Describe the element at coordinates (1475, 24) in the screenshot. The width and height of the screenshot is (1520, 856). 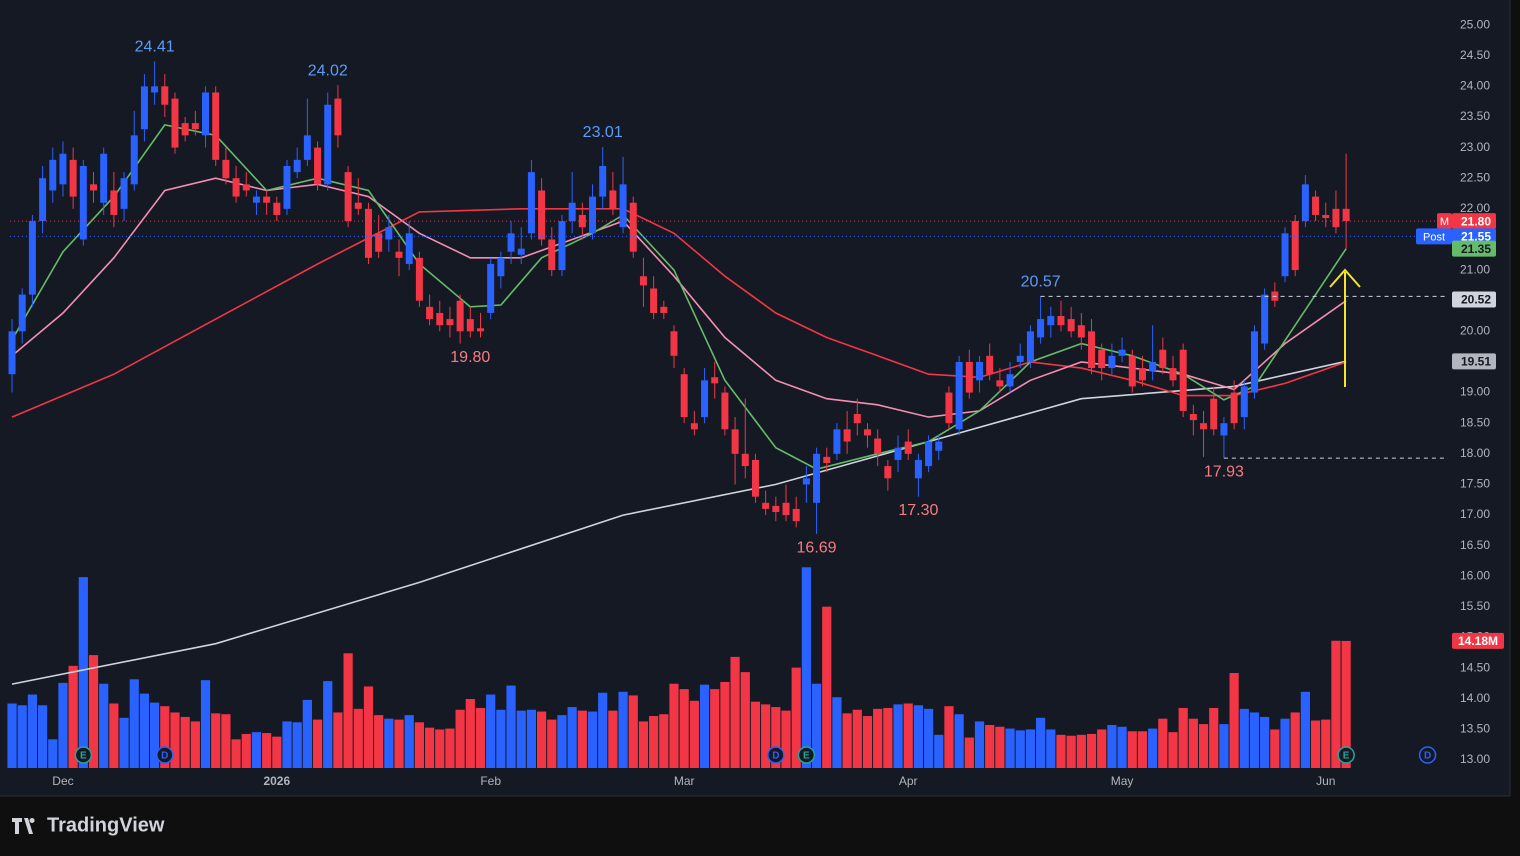
I see `y-tick-label: 25.00` at that location.